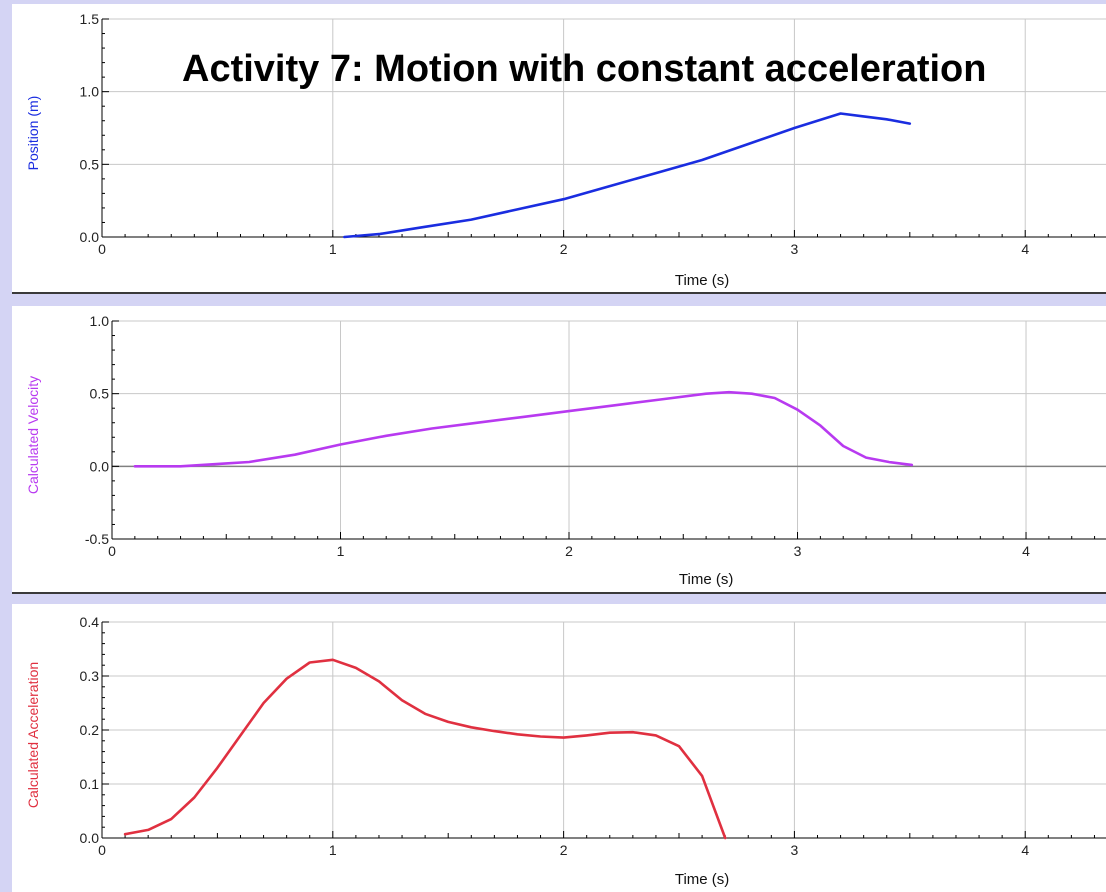 The image size is (1106, 892). Describe the element at coordinates (90, 622) in the screenshot. I see `y-tick-label: 0.4` at that location.